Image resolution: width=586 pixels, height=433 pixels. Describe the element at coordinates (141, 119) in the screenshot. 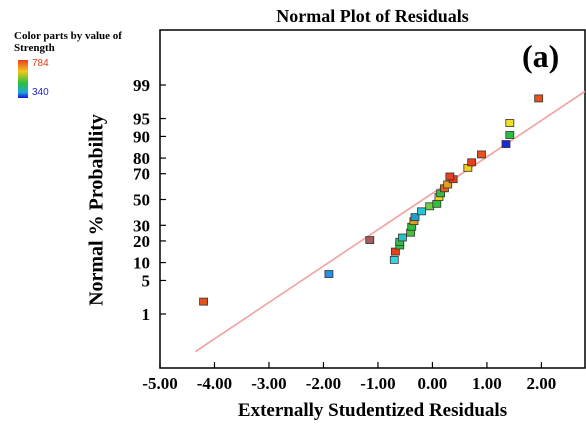

I see `y-tick-label: 95` at that location.